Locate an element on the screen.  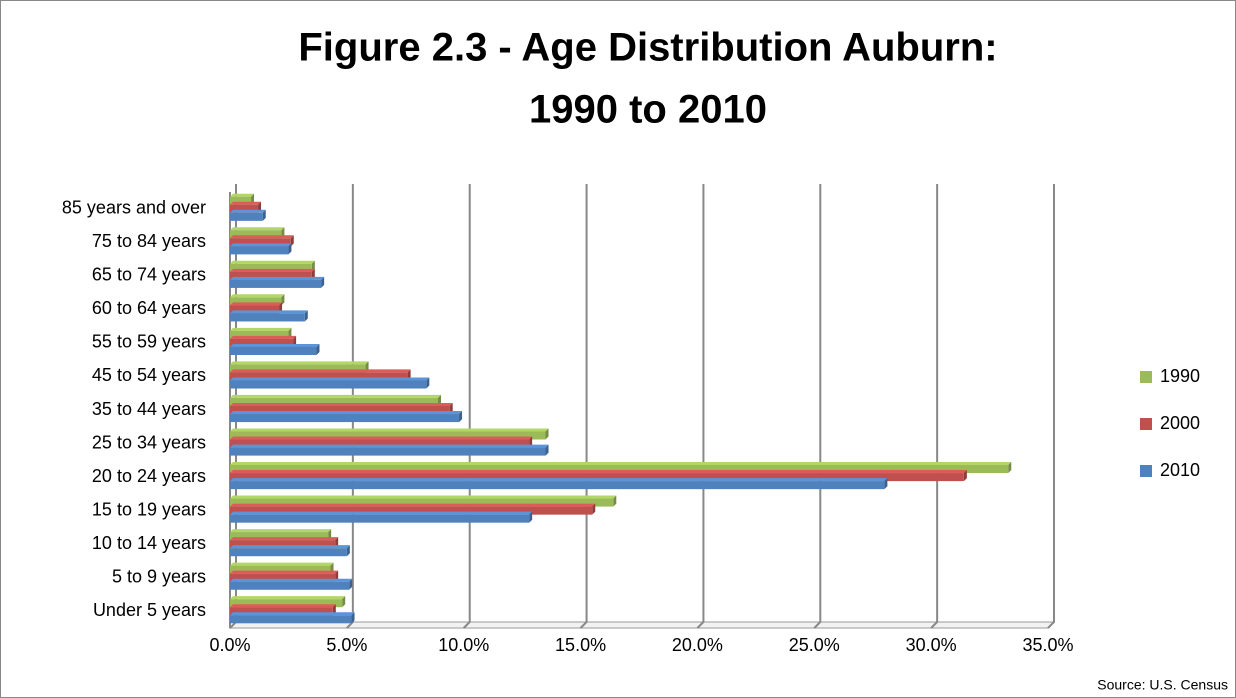
y-tick-label: 20 to 24 years is located at coordinates (149, 476).